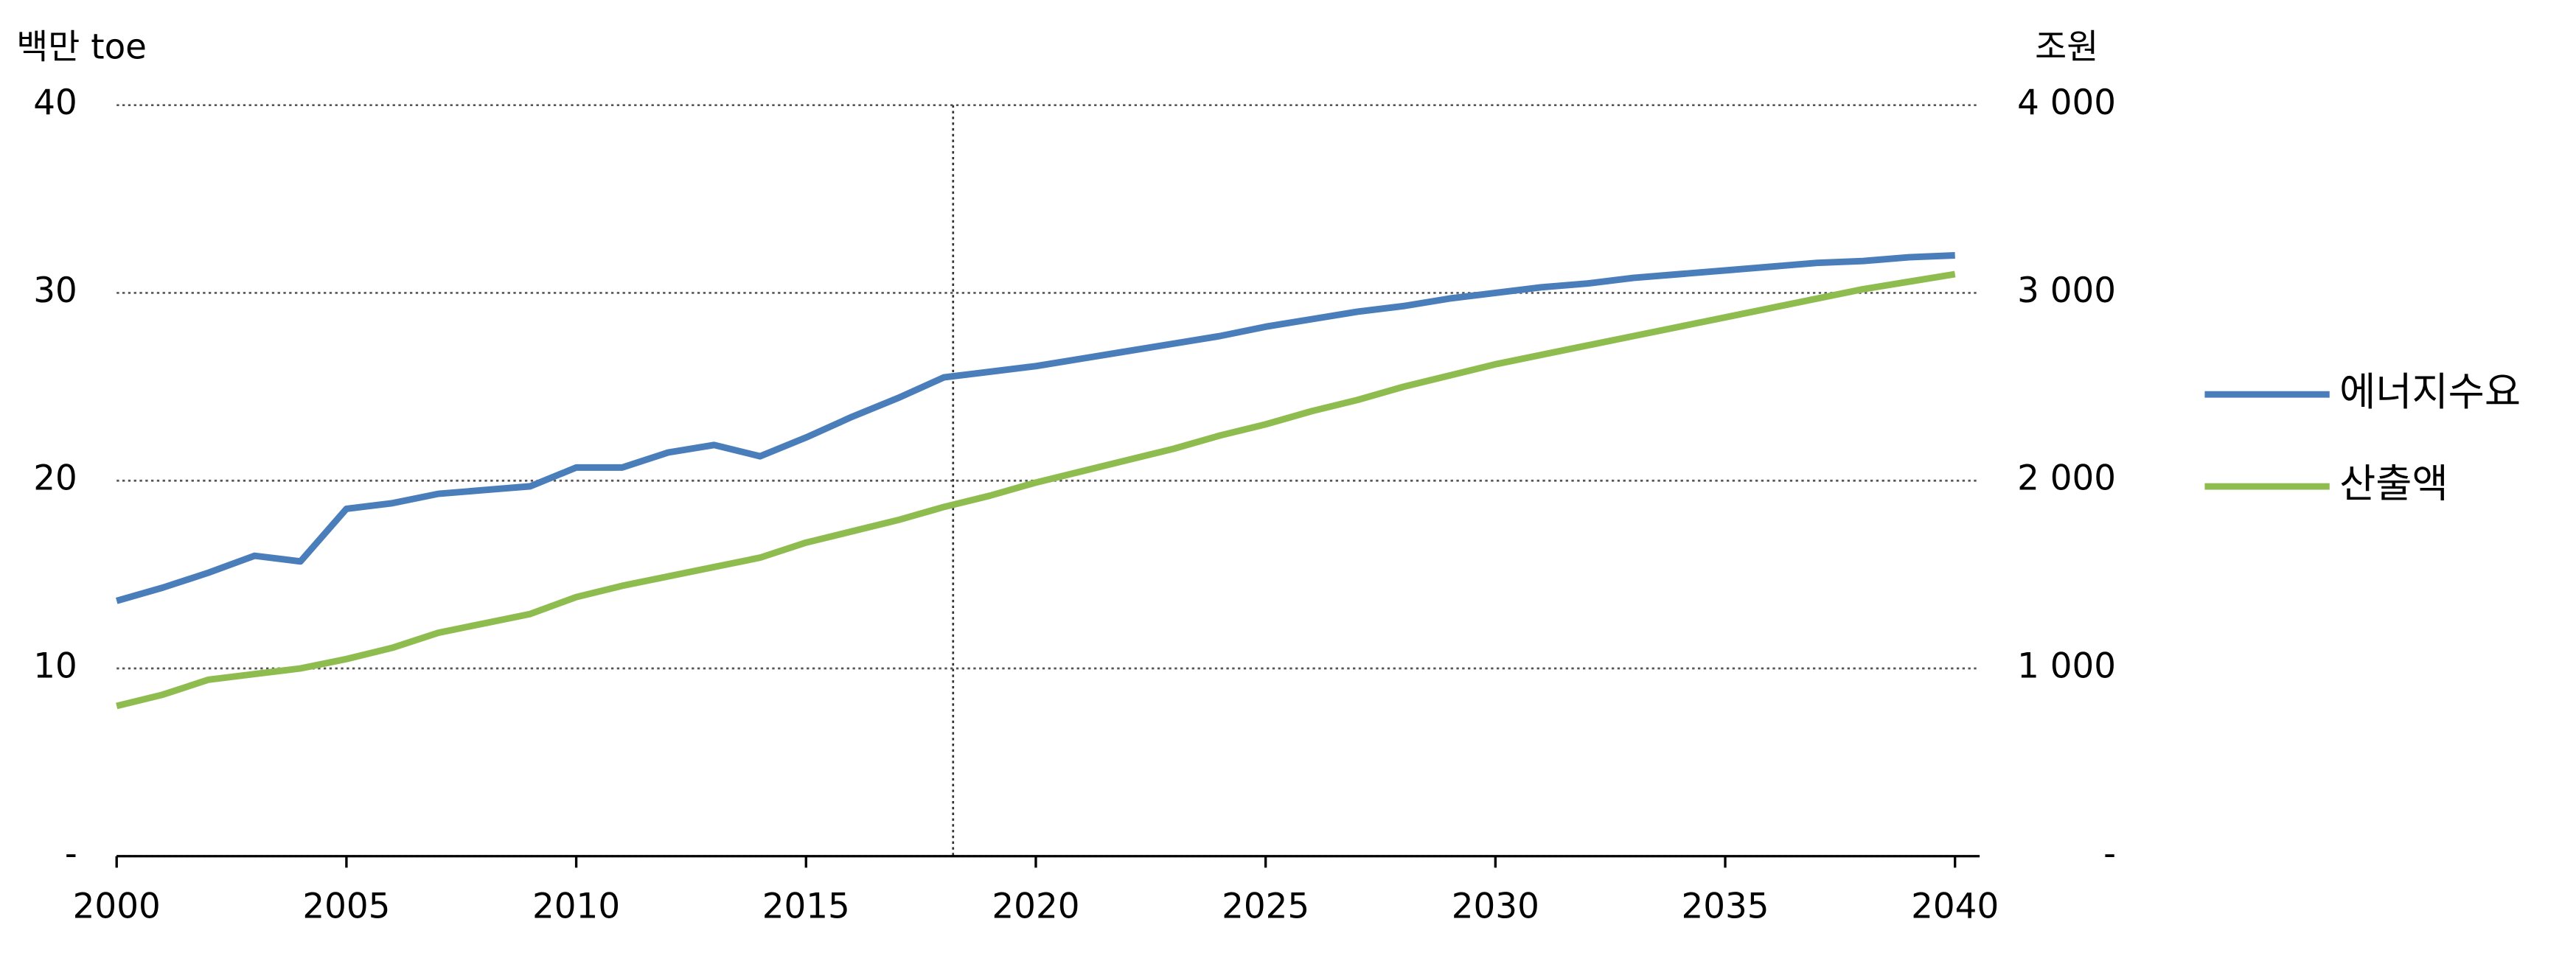 This screenshot has height=961, width=2576. What do you see at coordinates (2430, 391) in the screenshot?
I see `legend-label: 에너지수요` at bounding box center [2430, 391].